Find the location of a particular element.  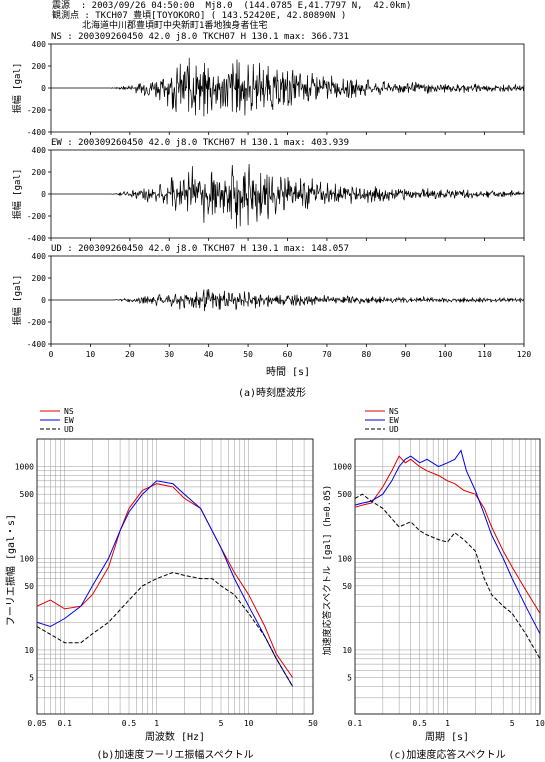

fourier-legend-label: UD is located at coordinates (69, 429).